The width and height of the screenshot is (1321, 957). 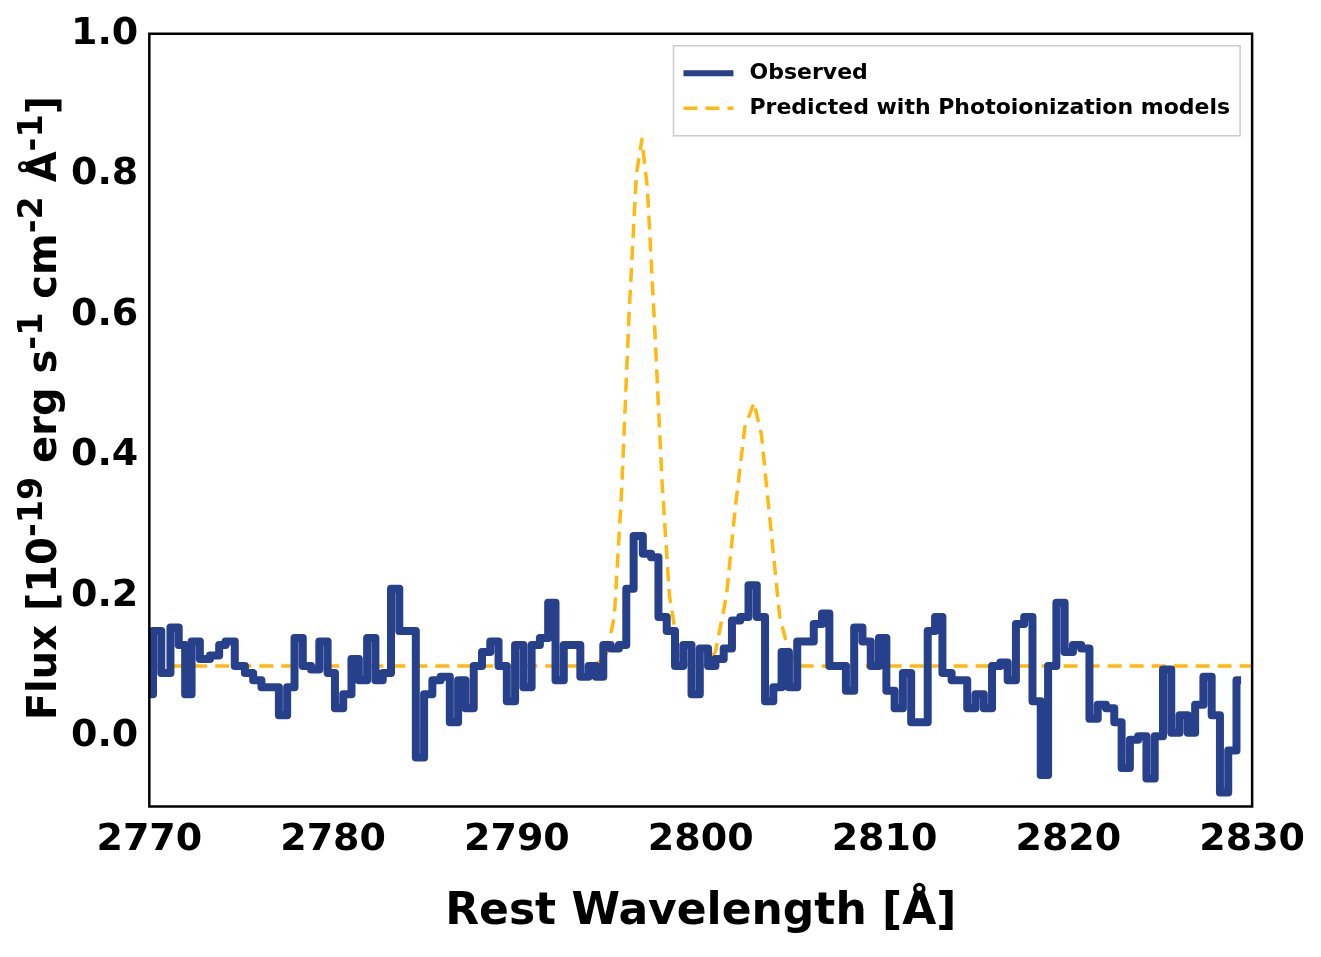 I want to click on x-tick-label: 2770, so click(x=149, y=837).